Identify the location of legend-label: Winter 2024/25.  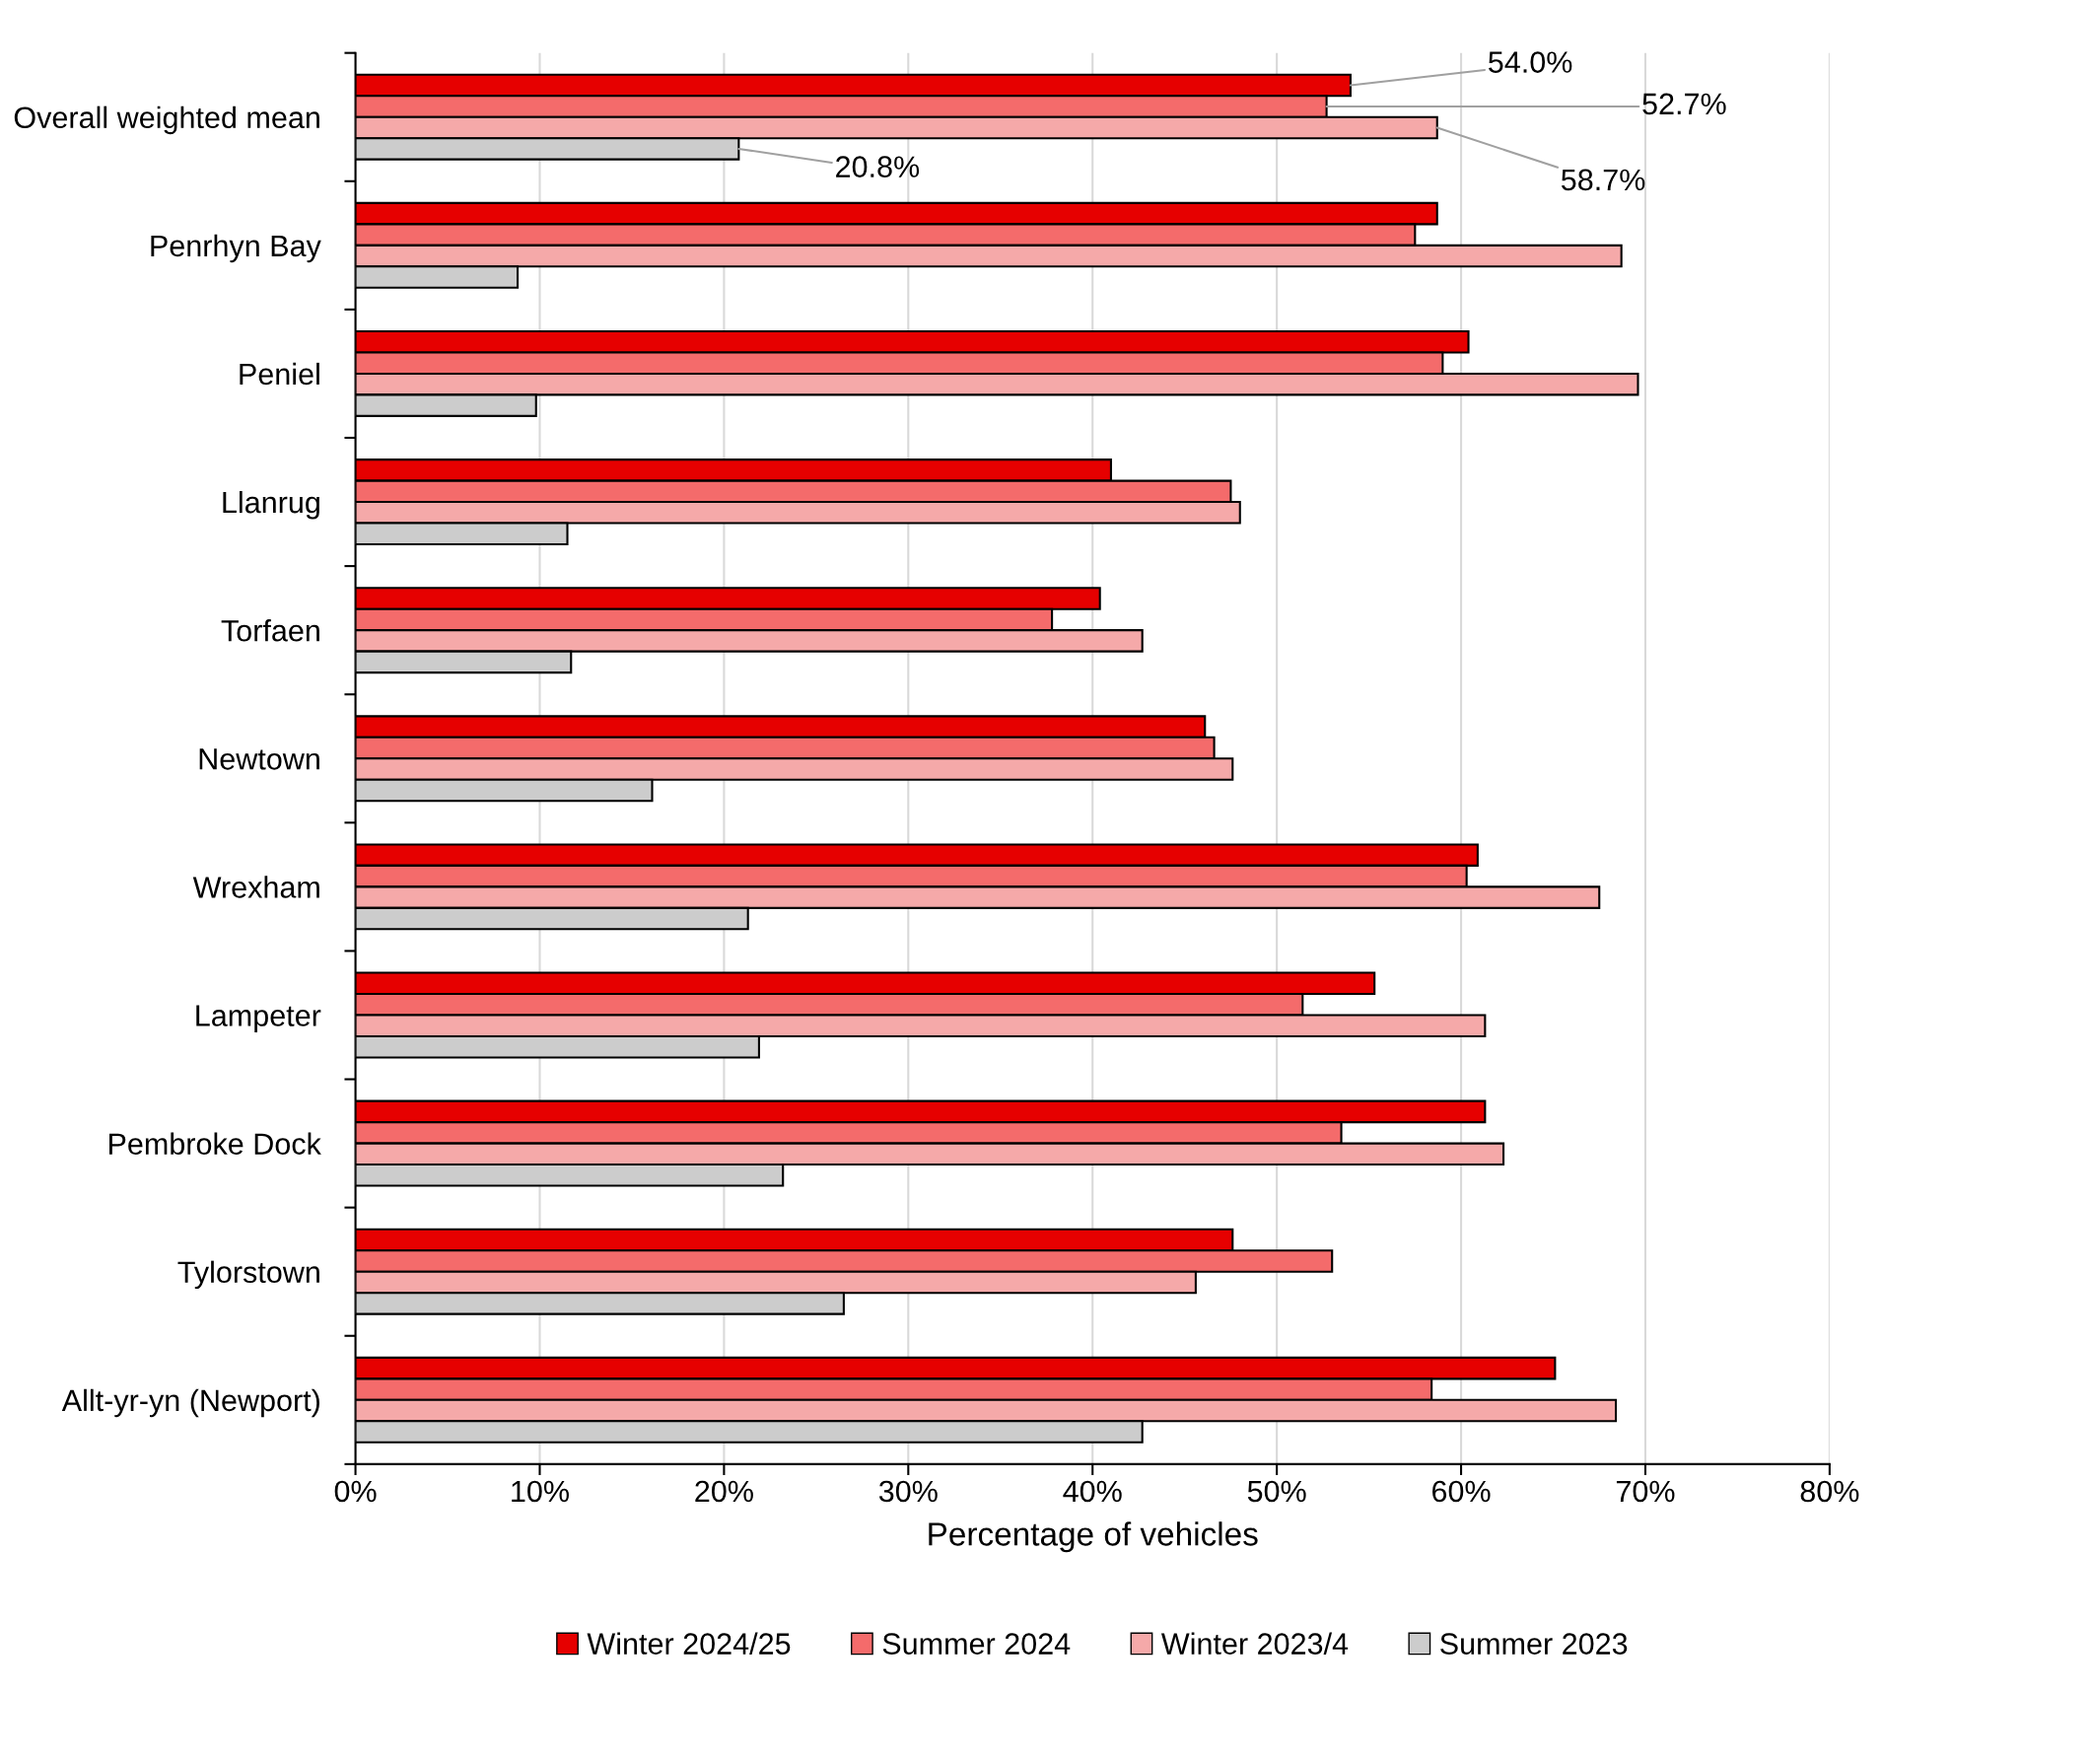
(689, 1644).